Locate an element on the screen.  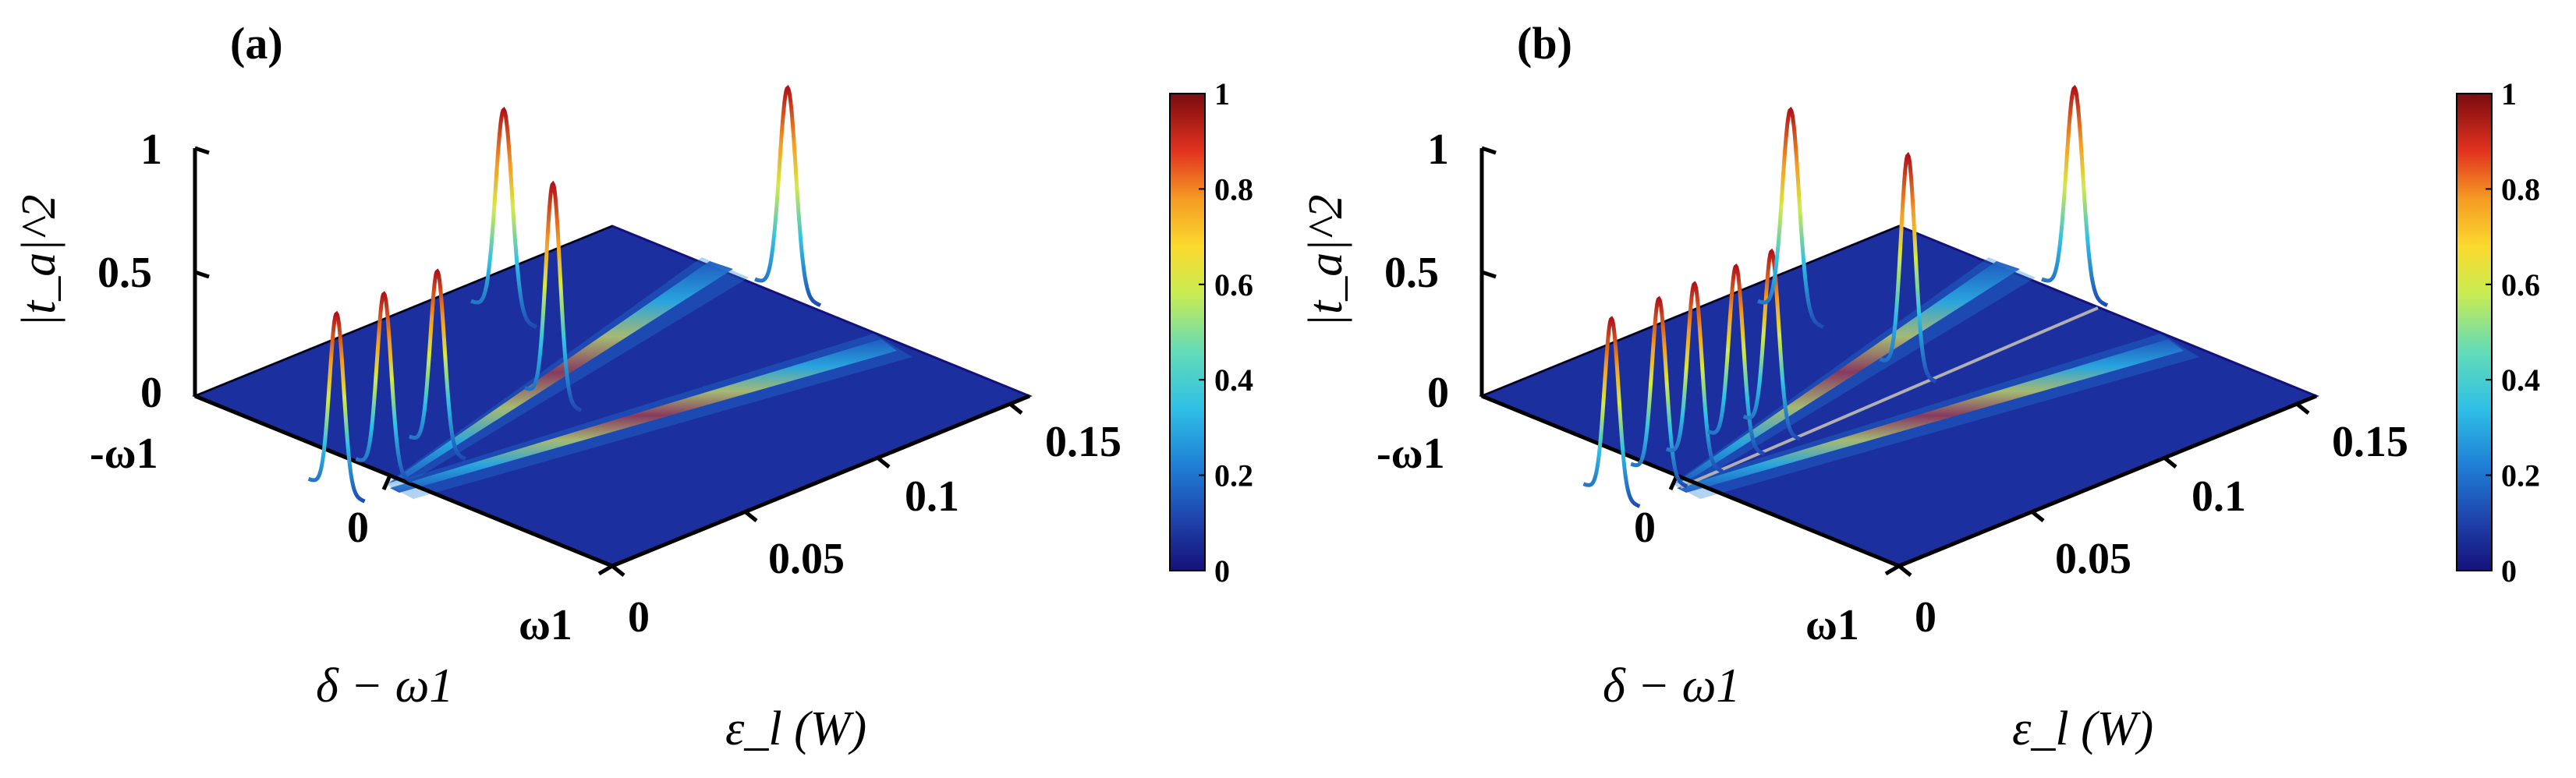
panel-label: (a) is located at coordinates (256, 43).